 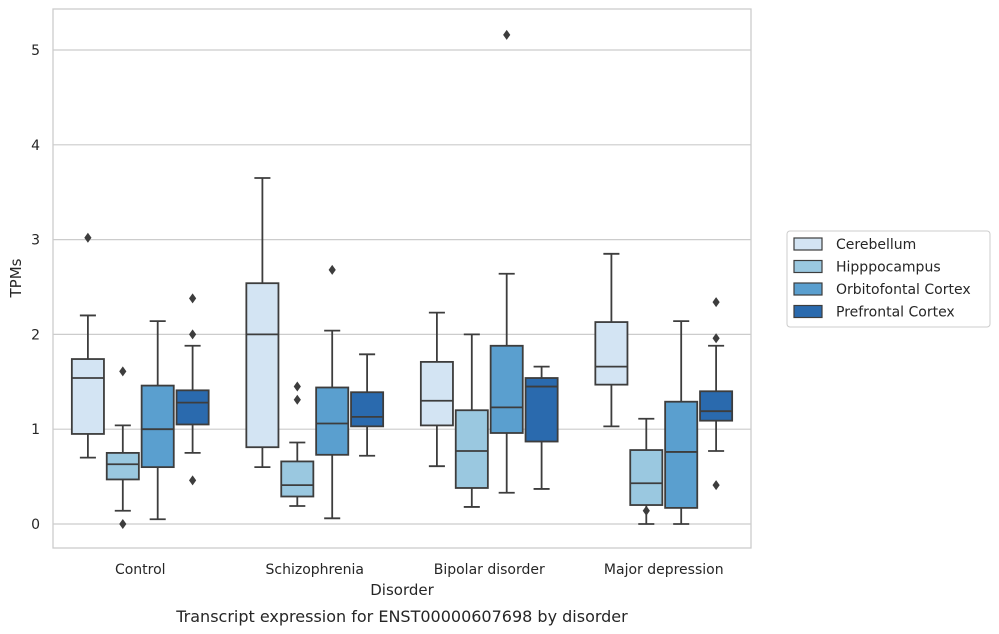 I want to click on legend-label: Prefrontal Cortex, so click(x=895, y=313).